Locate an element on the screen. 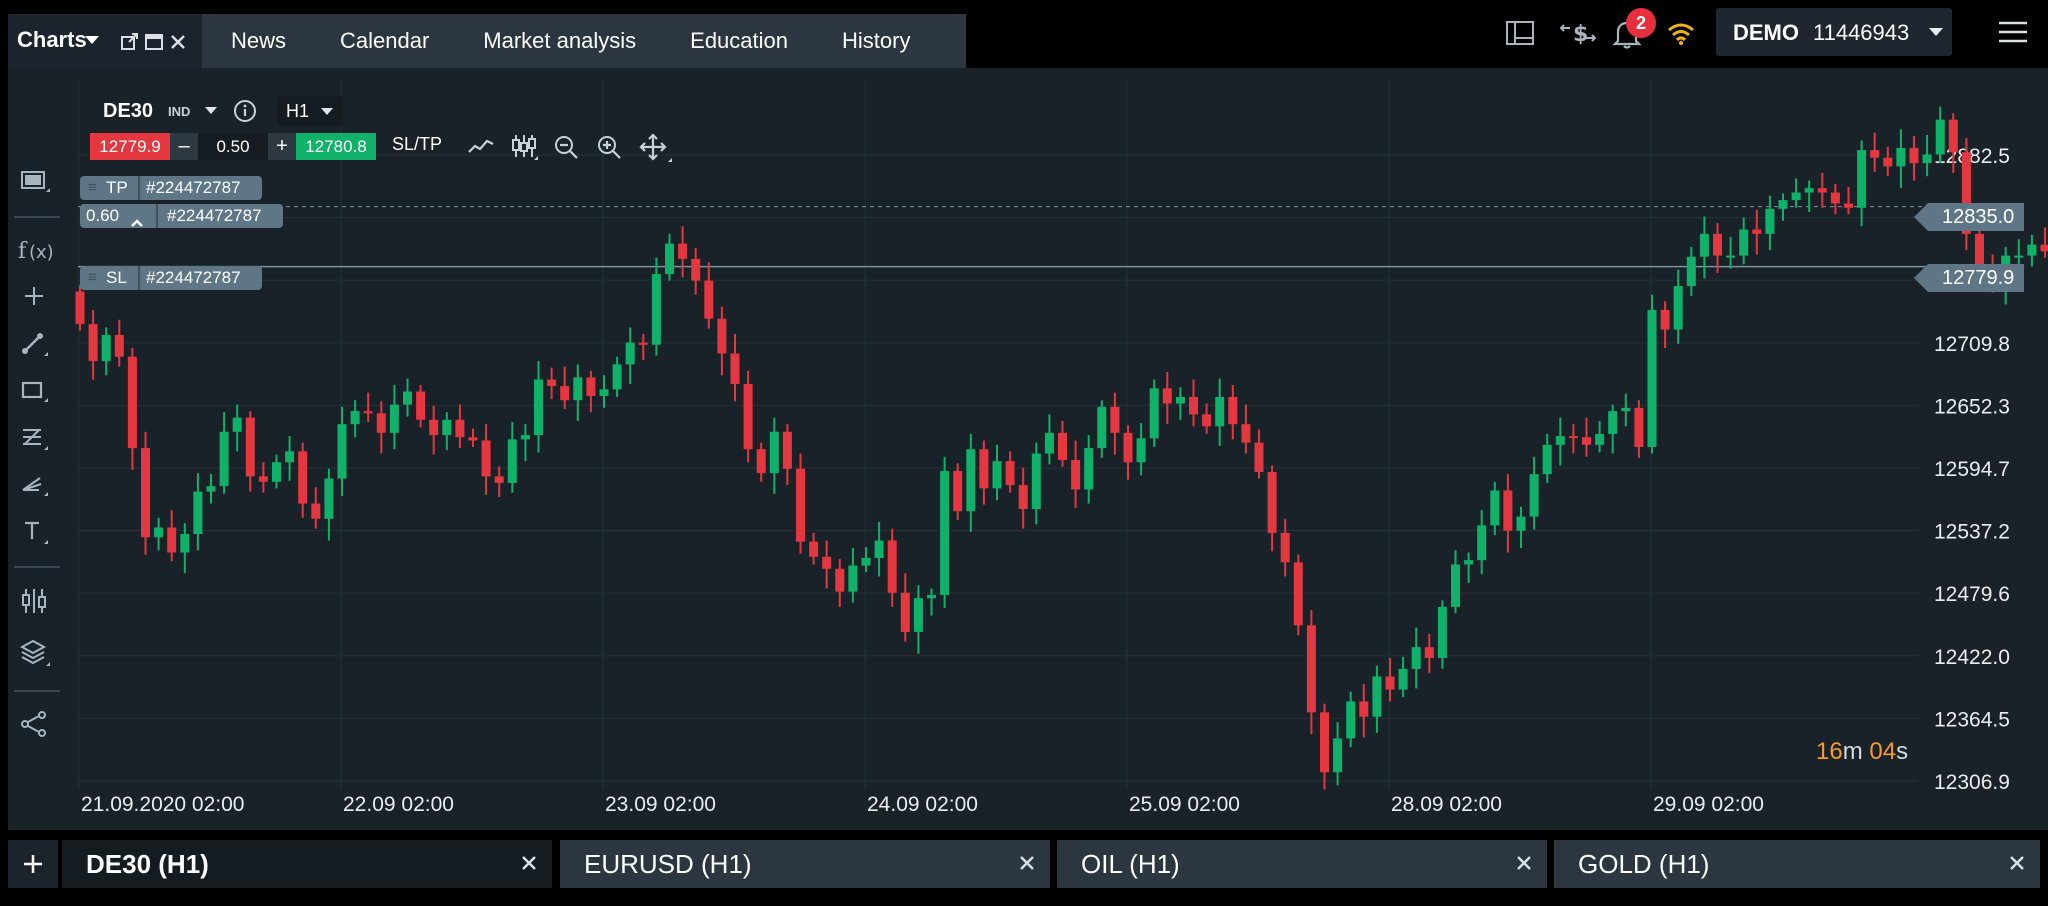 The width and height of the screenshot is (2048, 906). candles-icon is located at coordinates (524, 147).